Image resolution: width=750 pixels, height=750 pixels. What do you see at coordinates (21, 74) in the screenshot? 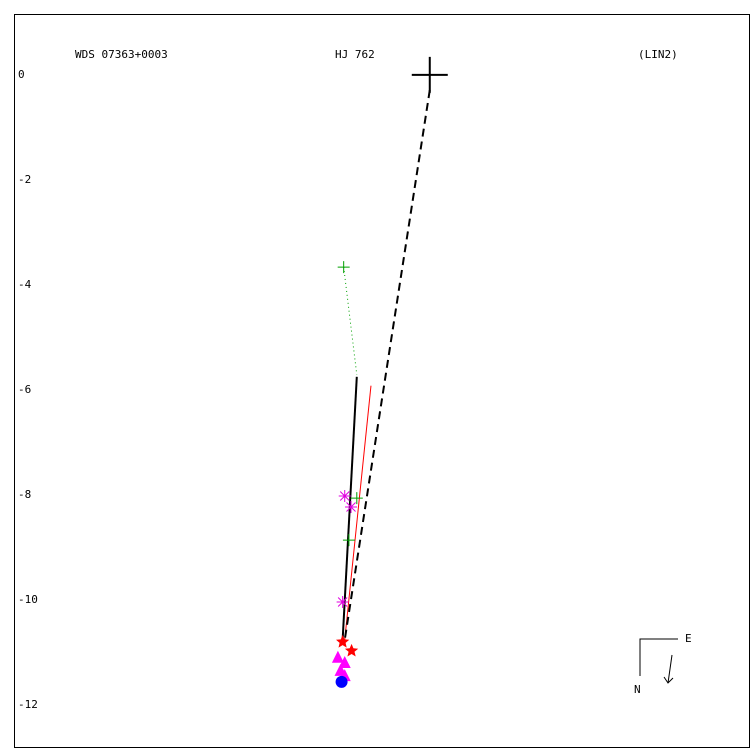
I see `y-tick-label: 0` at bounding box center [21, 74].